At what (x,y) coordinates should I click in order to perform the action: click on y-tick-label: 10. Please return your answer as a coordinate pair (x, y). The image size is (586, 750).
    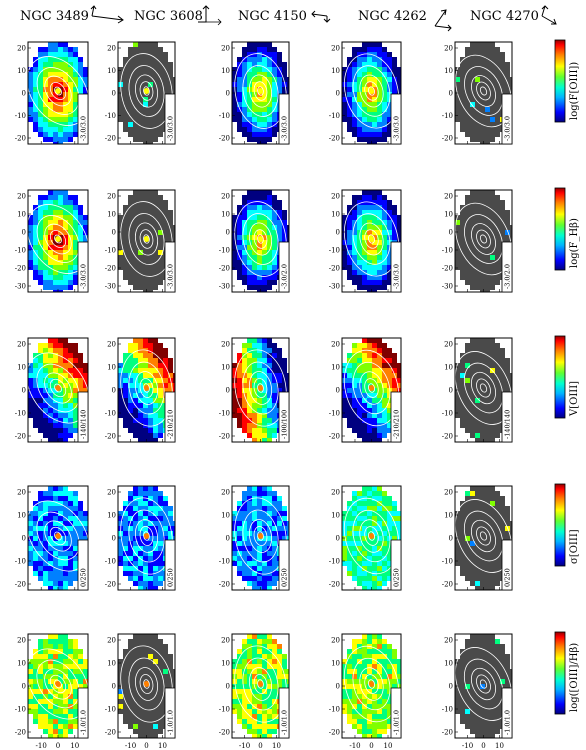
    Looking at the image, I should click on (111, 215).